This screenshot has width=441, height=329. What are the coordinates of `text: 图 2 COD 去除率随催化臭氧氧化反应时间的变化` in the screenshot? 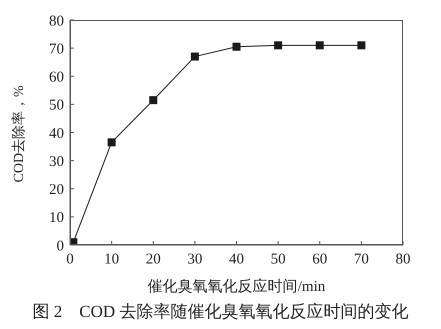 It's located at (221, 312).